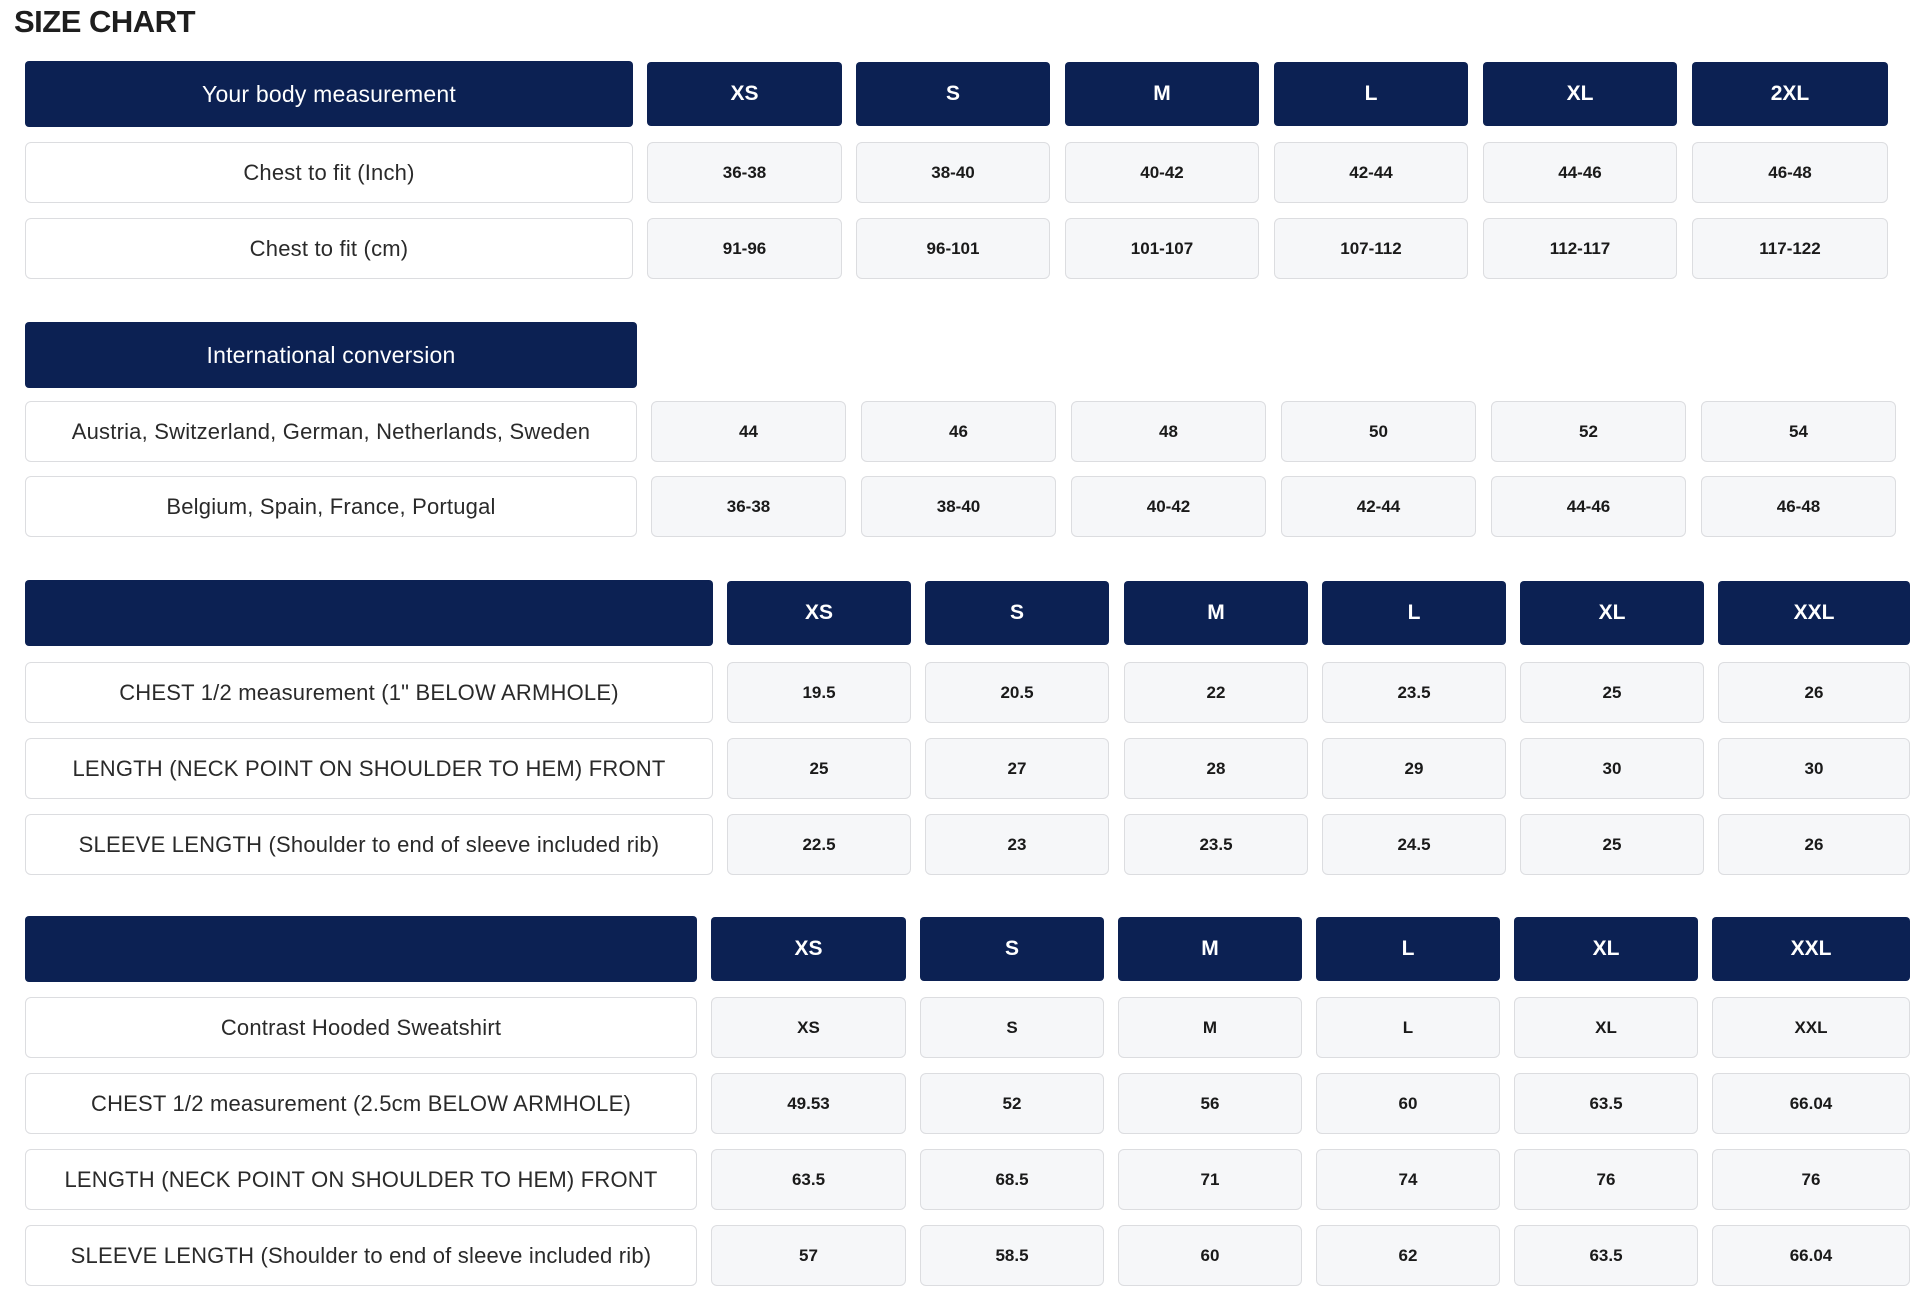 The width and height of the screenshot is (1919, 1297). I want to click on garment-cm-table-cell: L, so click(1408, 1027).